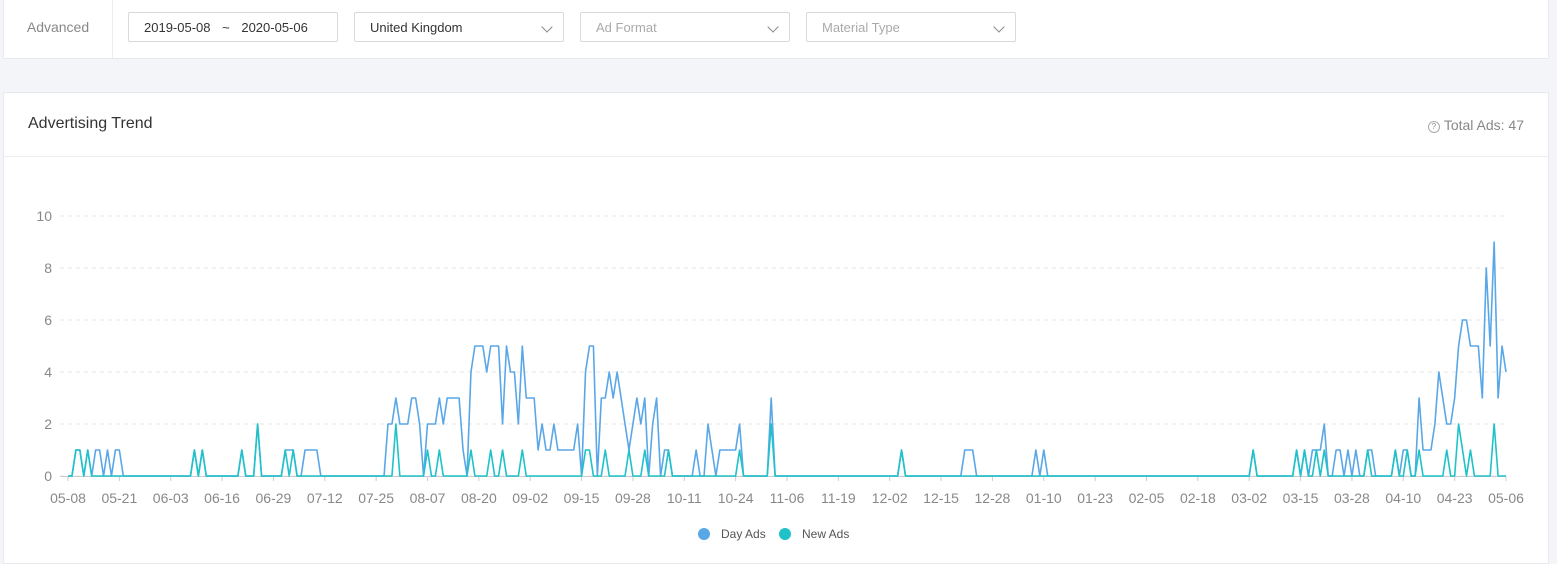 This screenshot has height=564, width=1557. I want to click on x-tick-label: 10-11, so click(684, 498).